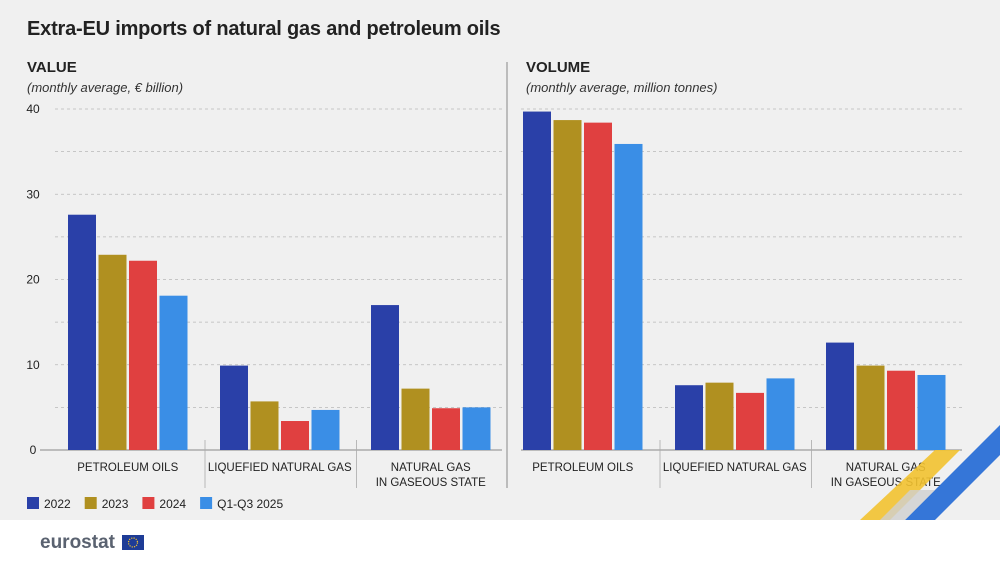  Describe the element at coordinates (558, 67) in the screenshot. I see `volume-panel-title: VOLUME` at that location.